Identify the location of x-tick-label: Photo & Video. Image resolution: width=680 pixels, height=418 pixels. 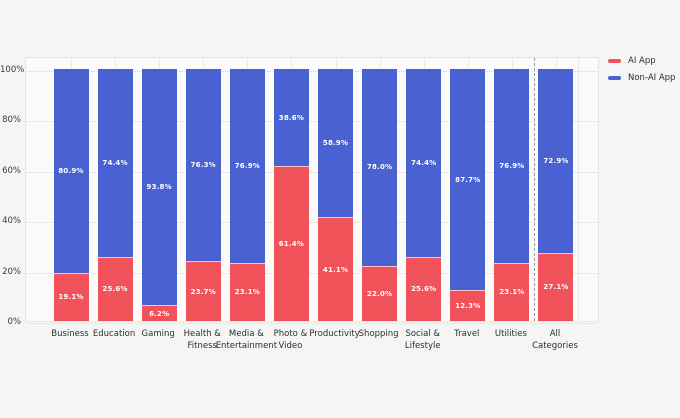
(290, 340).